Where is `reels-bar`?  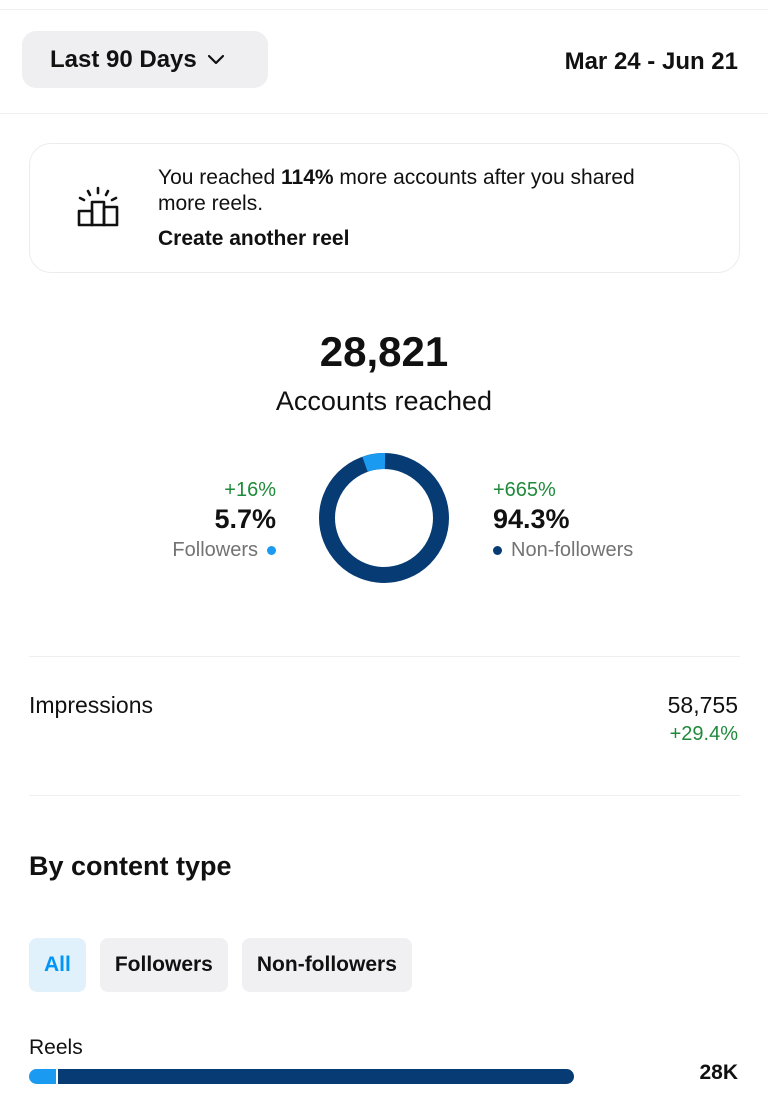 reels-bar is located at coordinates (301, 1076).